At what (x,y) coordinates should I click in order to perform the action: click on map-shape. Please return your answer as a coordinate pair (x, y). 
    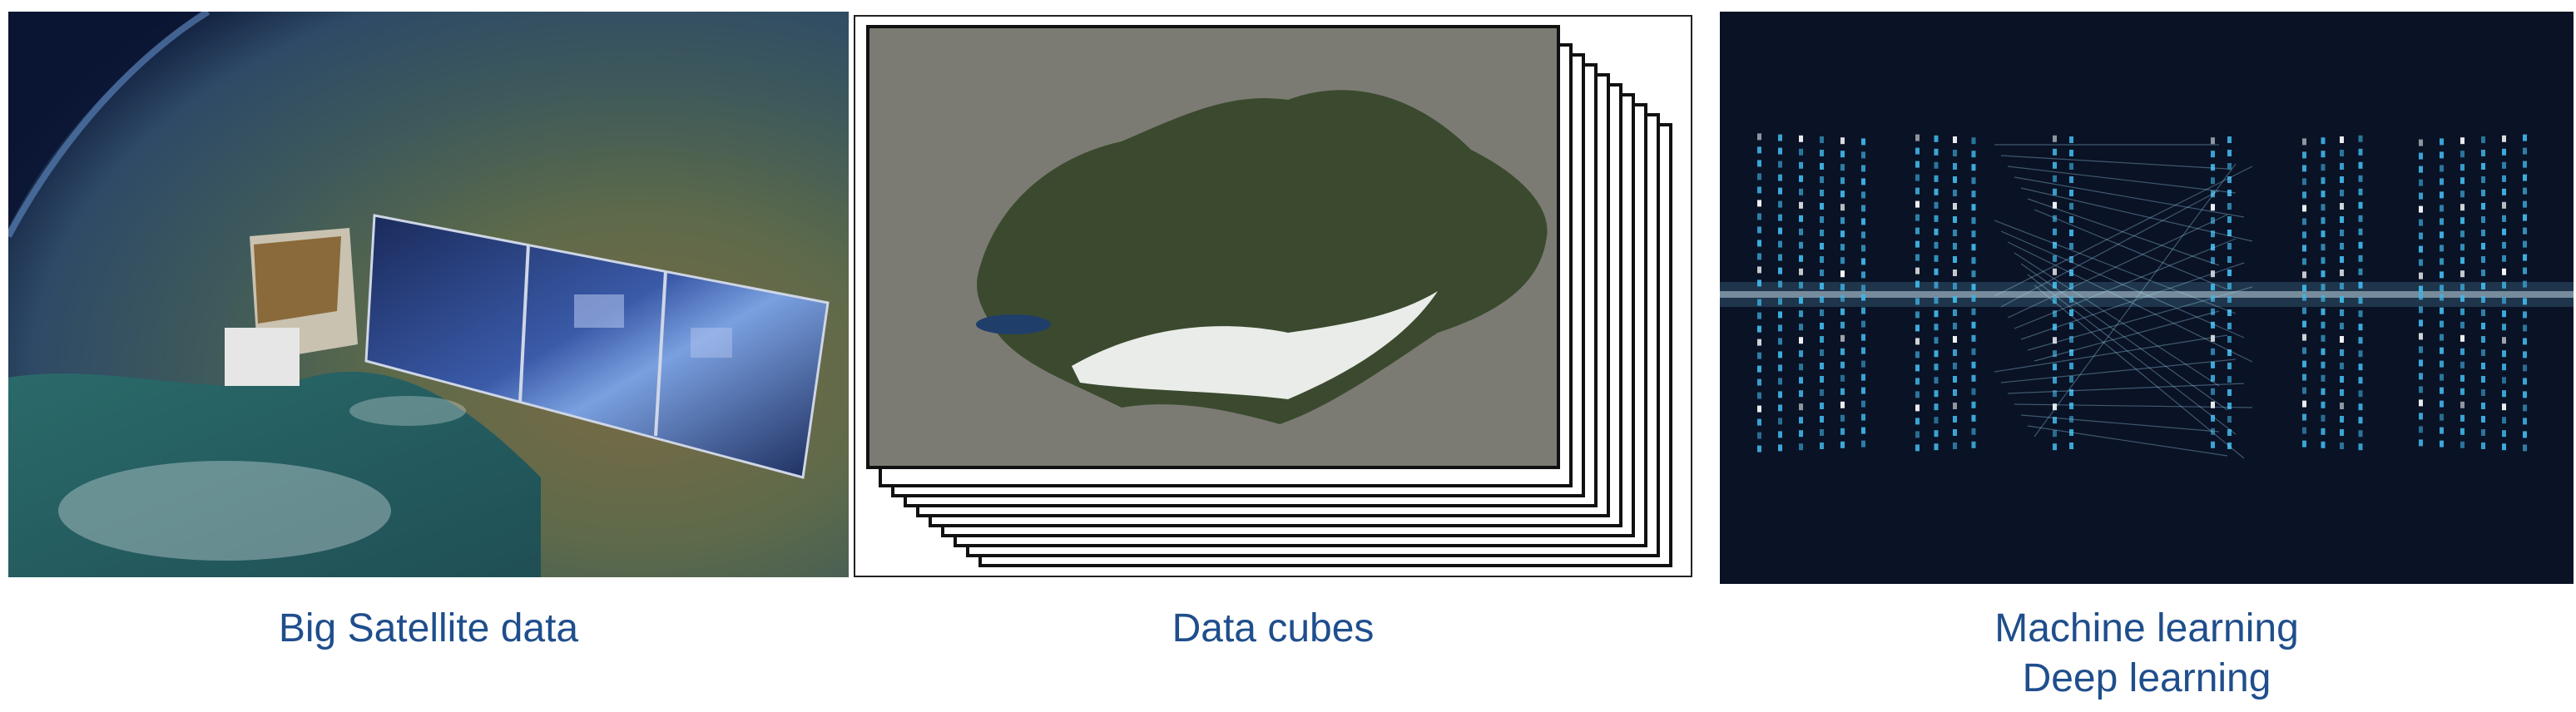
    Looking at the image, I should click on (1262, 257).